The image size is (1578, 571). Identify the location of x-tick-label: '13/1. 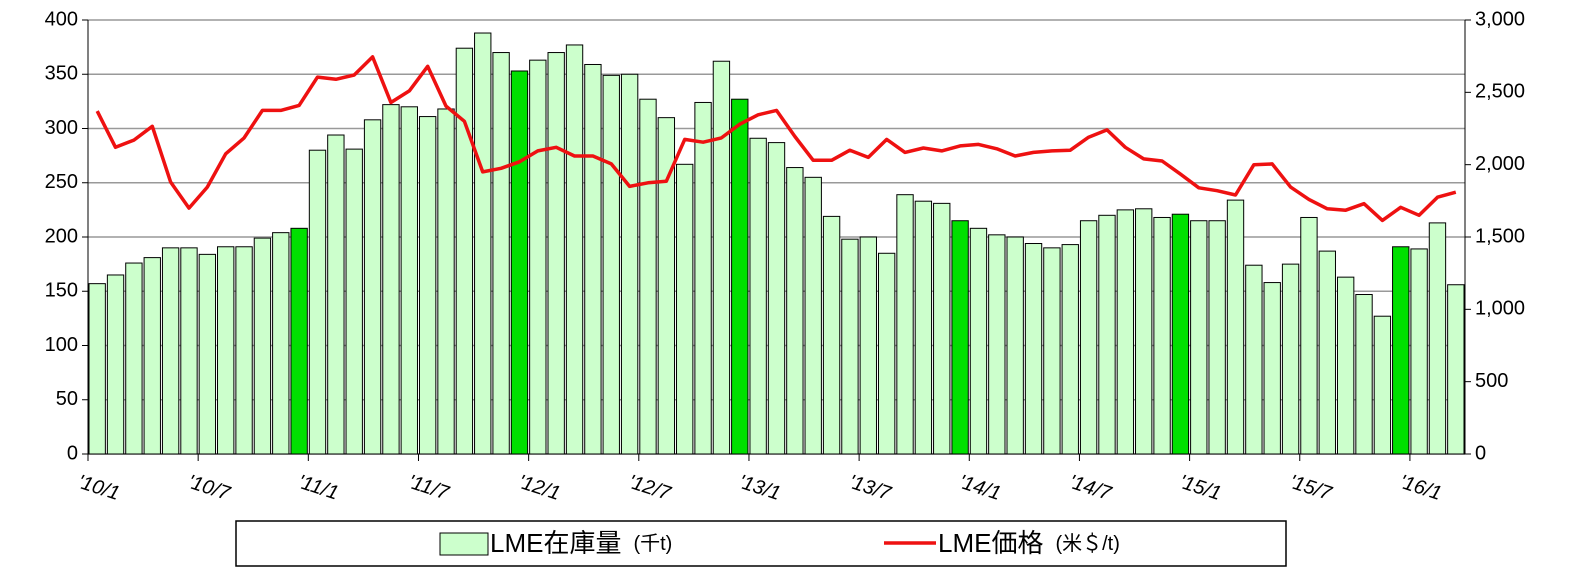
(759, 488).